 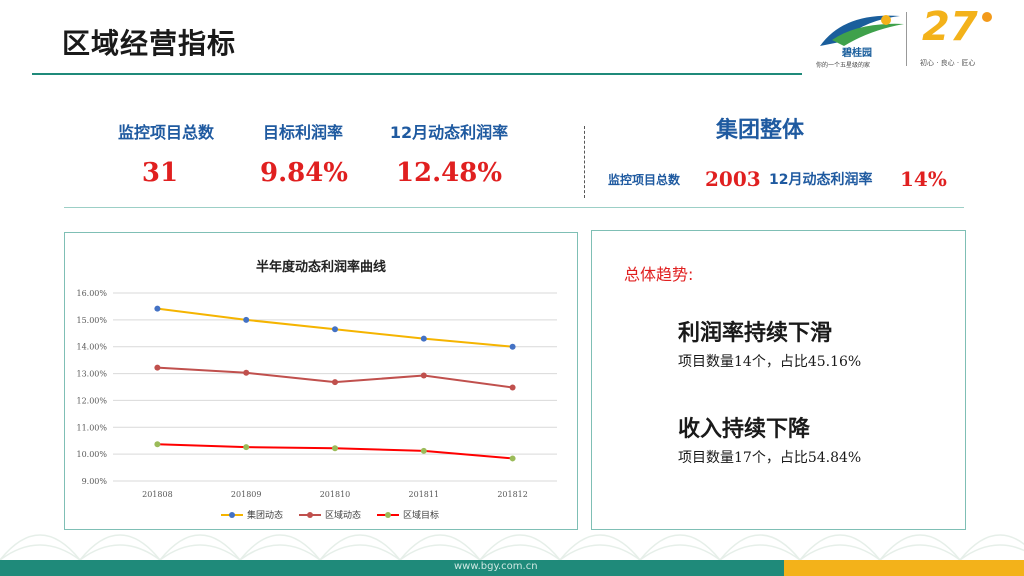 What do you see at coordinates (948, 63) in the screenshot?
I see `logo-slogan: 初心 · 良心 · 匠心` at bounding box center [948, 63].